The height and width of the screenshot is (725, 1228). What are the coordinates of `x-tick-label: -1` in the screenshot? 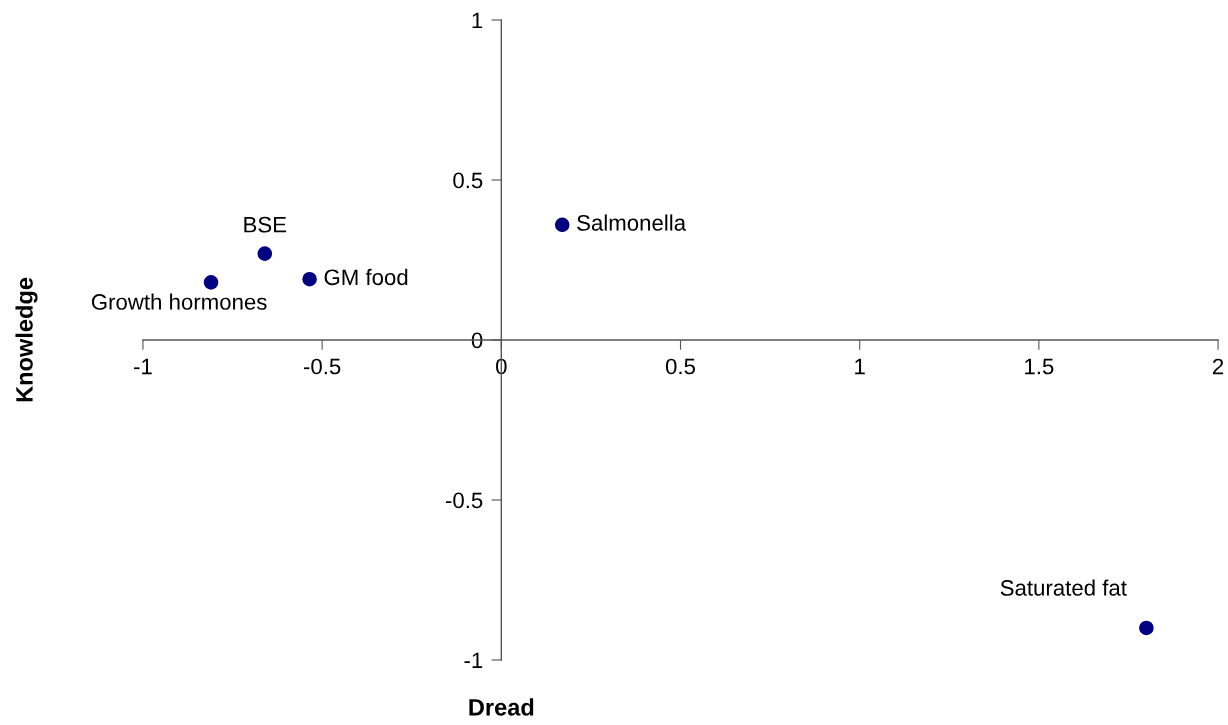 It's located at (143, 366).